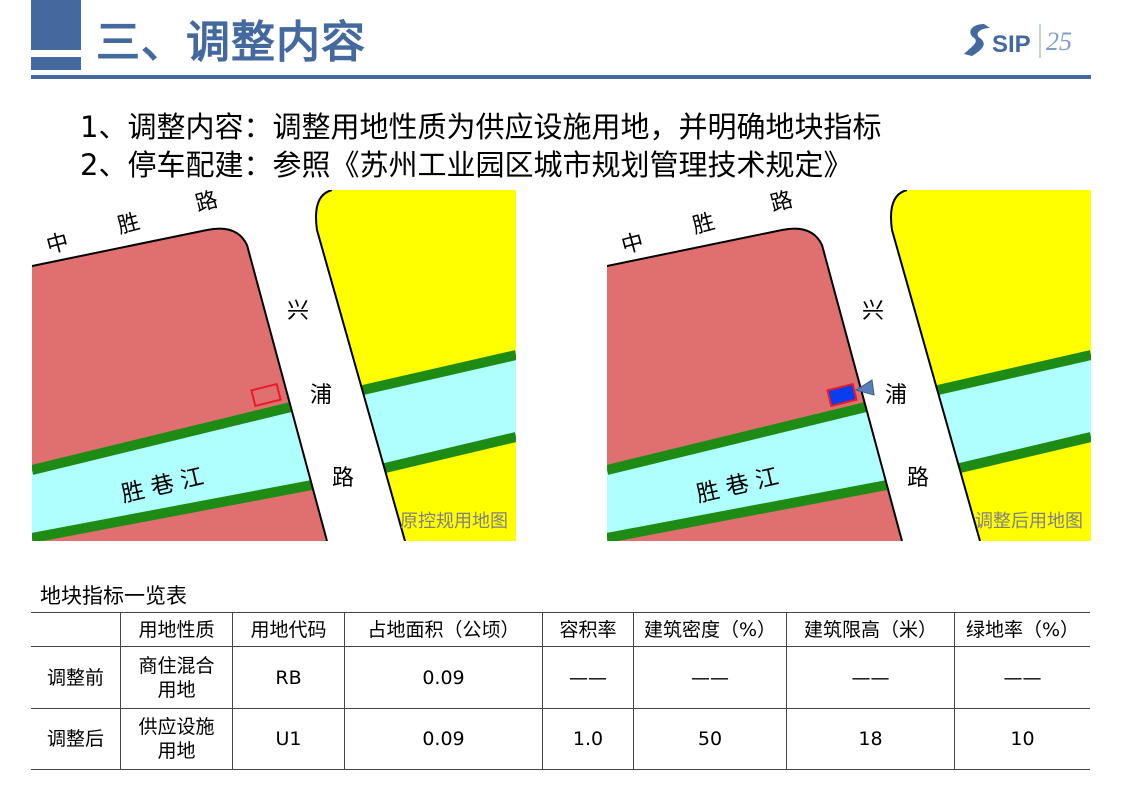 The height and width of the screenshot is (794, 1123). What do you see at coordinates (113, 596) in the screenshot?
I see `table-title: 地块指标一览表` at bounding box center [113, 596].